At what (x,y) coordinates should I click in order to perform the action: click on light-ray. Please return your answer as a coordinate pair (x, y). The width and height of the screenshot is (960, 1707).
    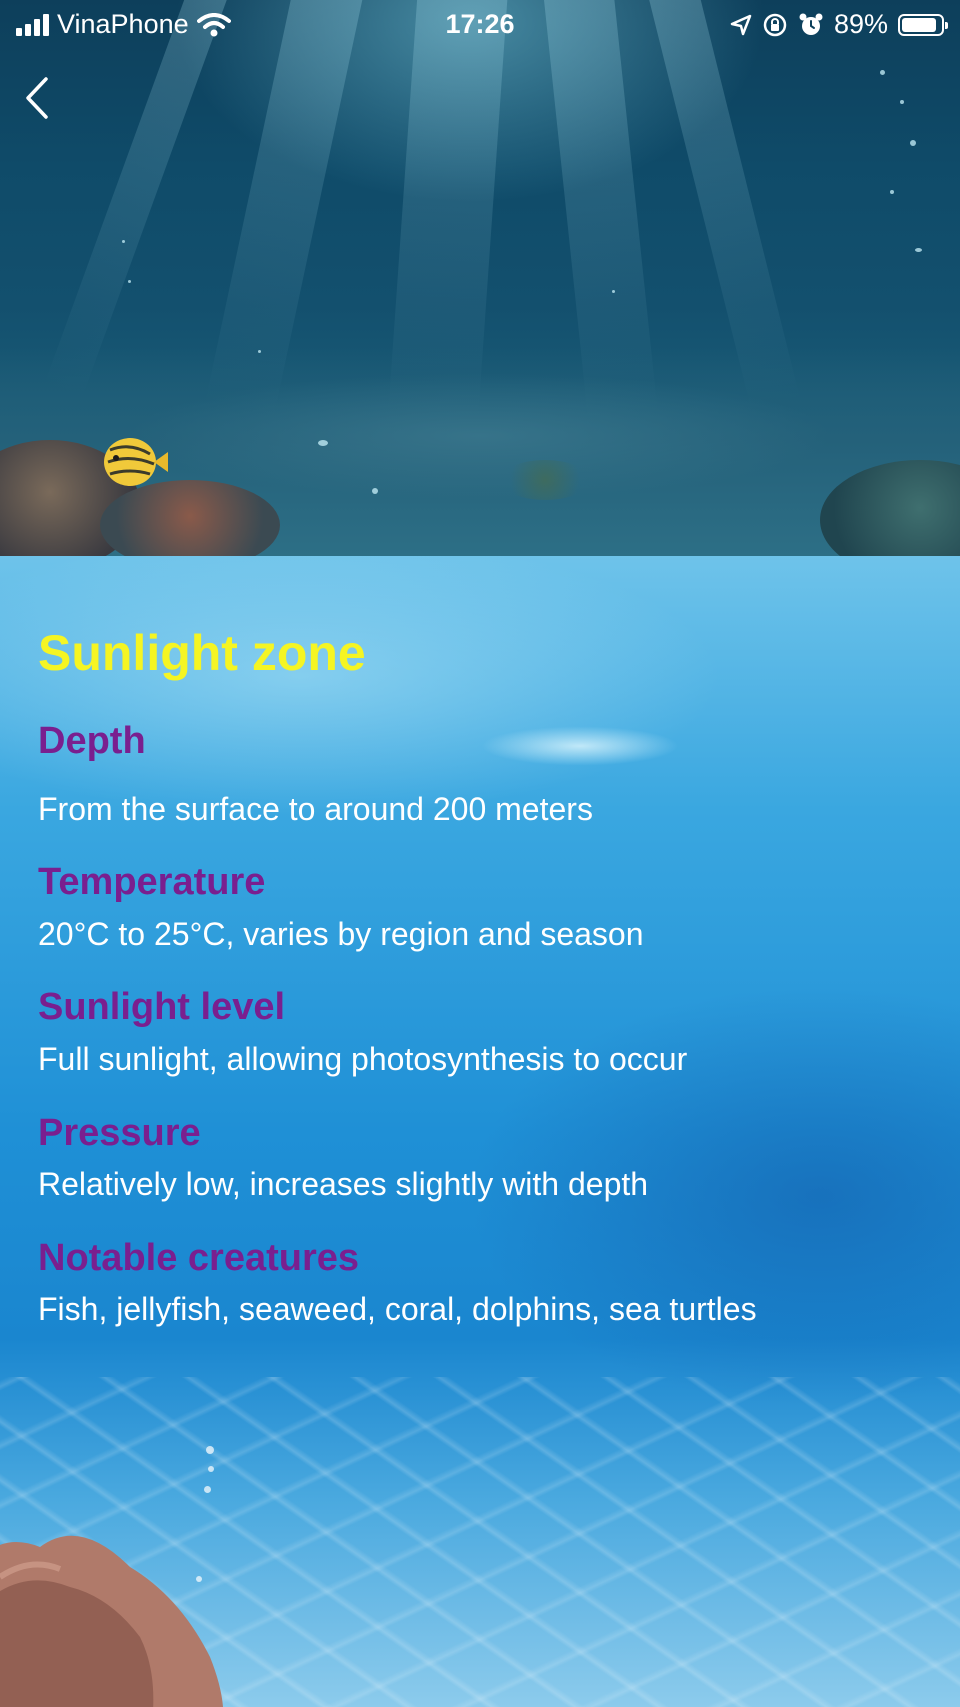
    Looking at the image, I should click on (141, 200).